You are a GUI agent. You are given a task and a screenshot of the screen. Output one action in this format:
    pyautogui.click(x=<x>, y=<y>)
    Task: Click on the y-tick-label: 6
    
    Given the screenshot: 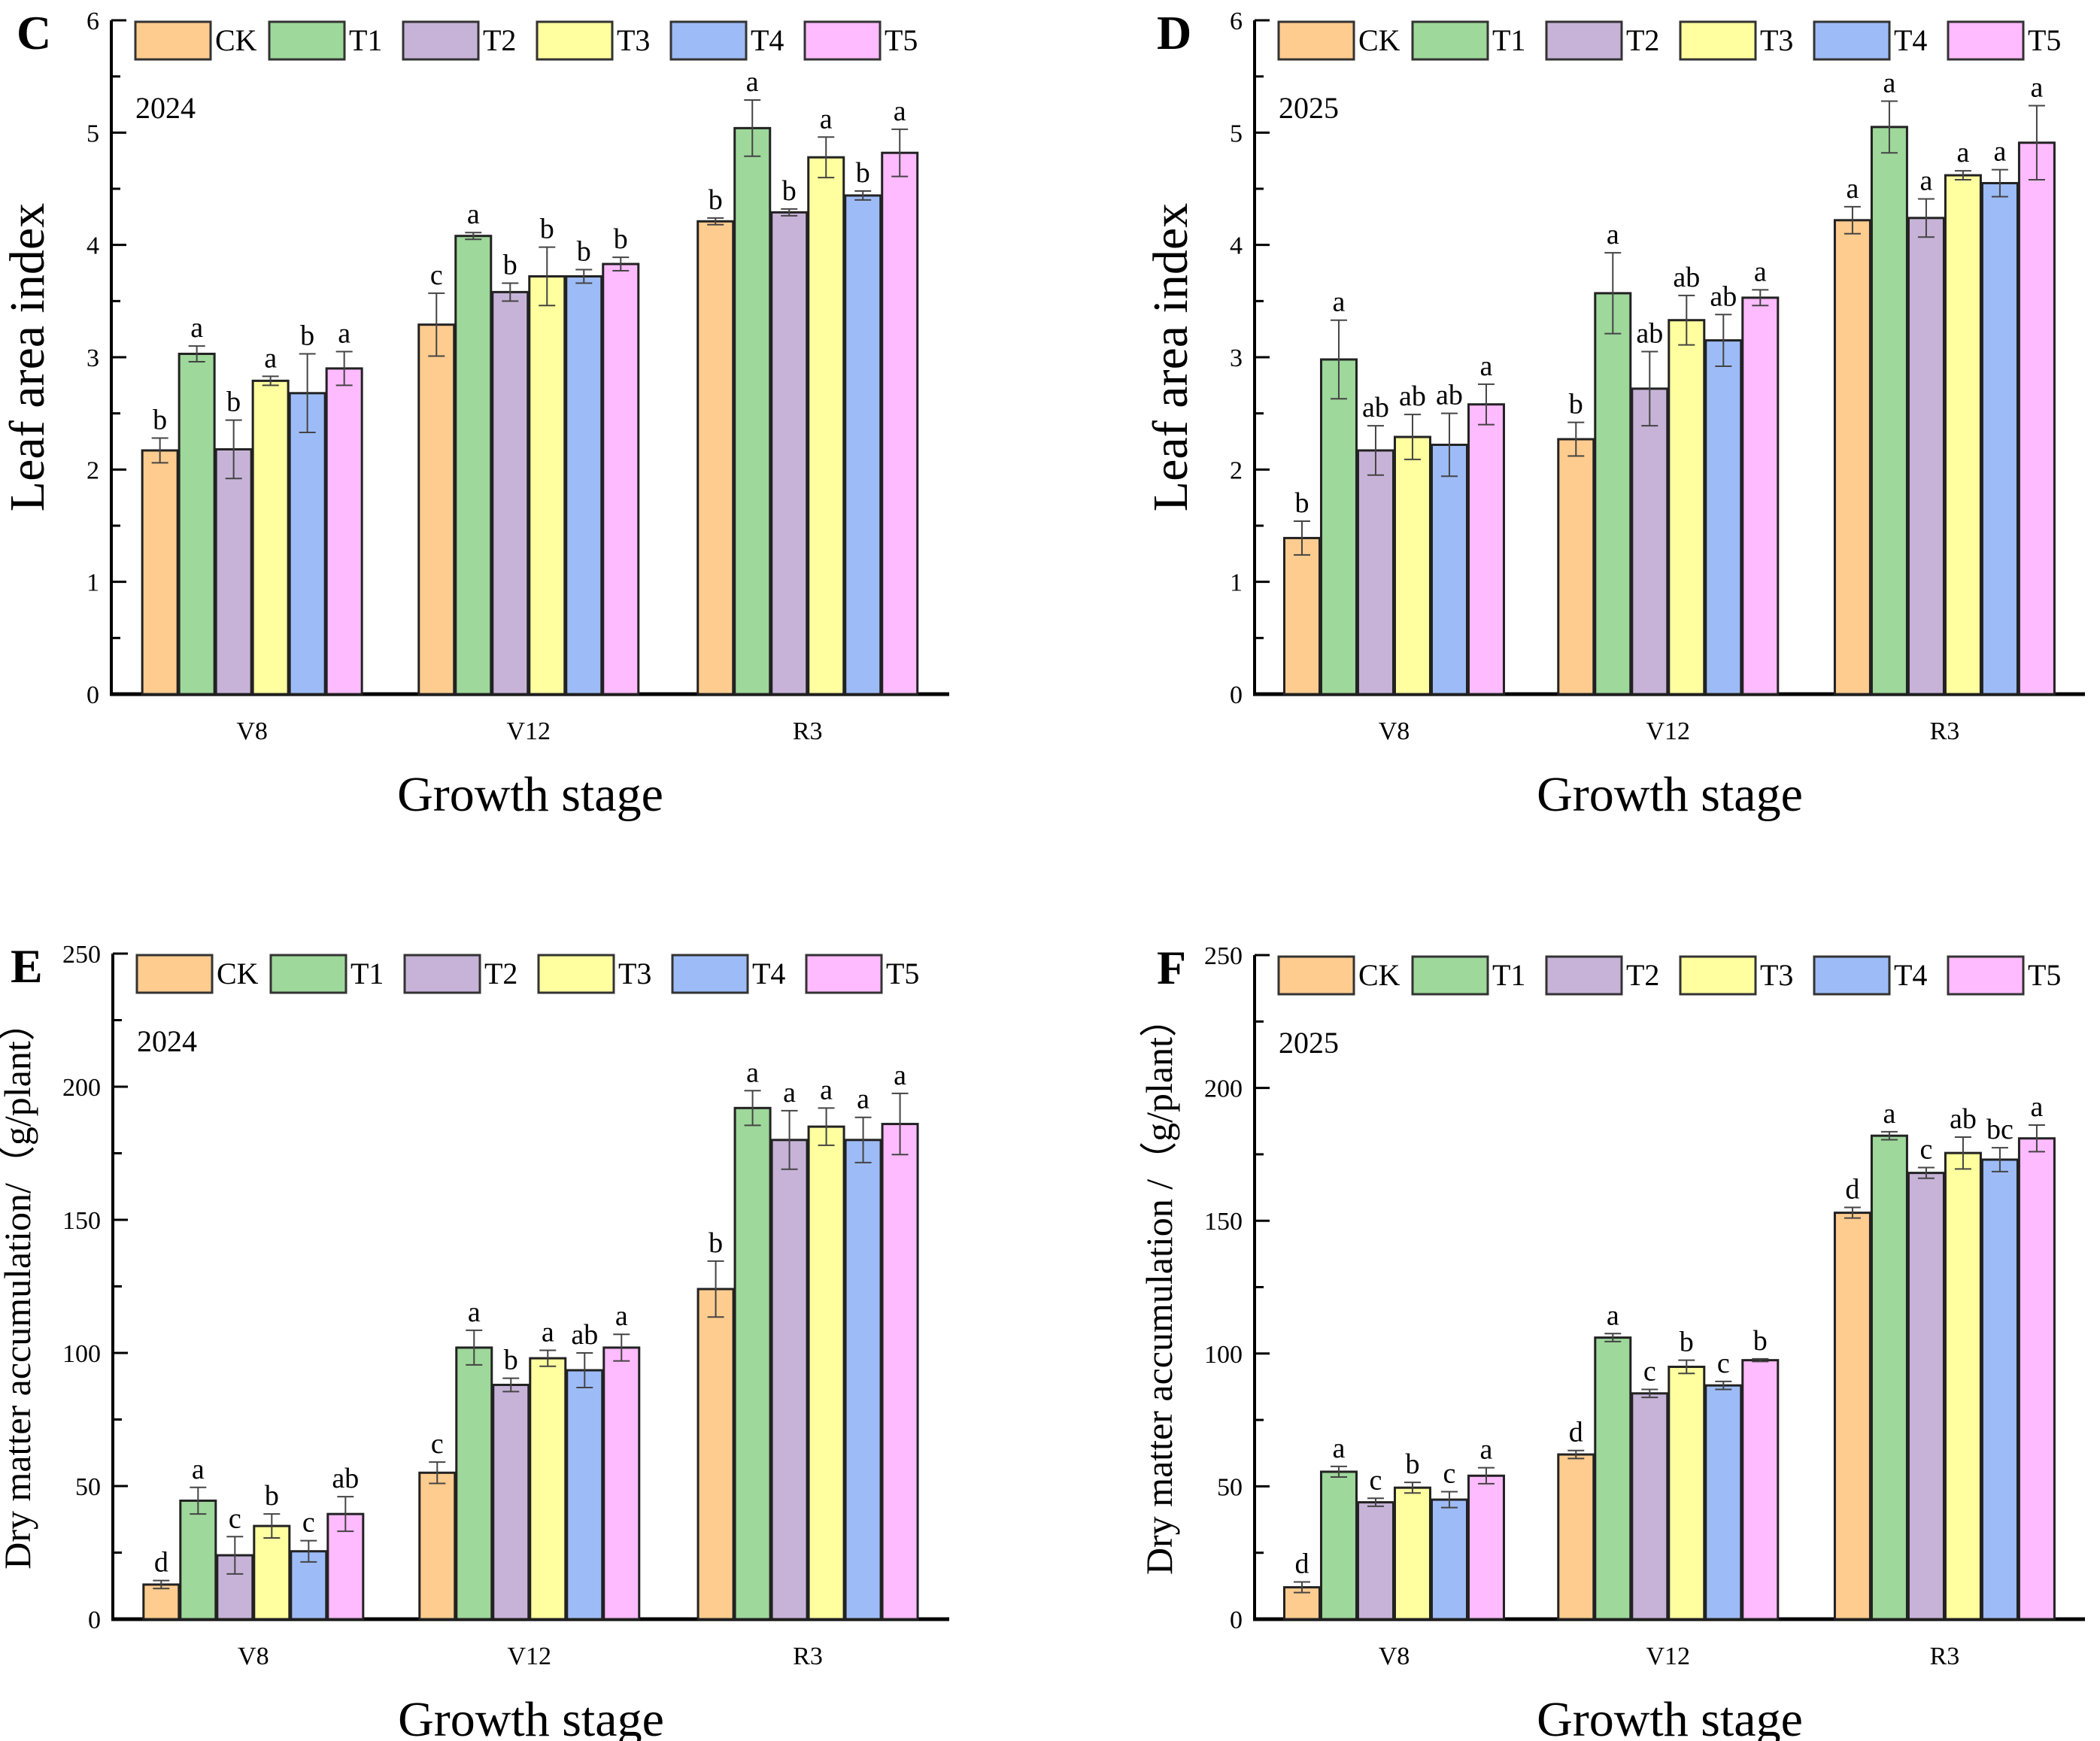 What is the action you would take?
    pyautogui.click(x=1237, y=21)
    